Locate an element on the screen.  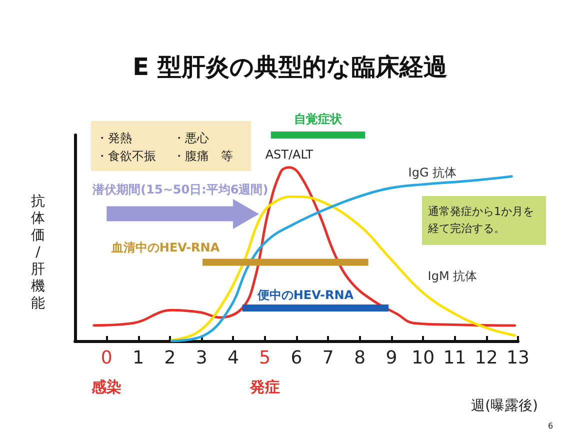
series-label: 便中のHEV-RNA is located at coordinates (305, 295).